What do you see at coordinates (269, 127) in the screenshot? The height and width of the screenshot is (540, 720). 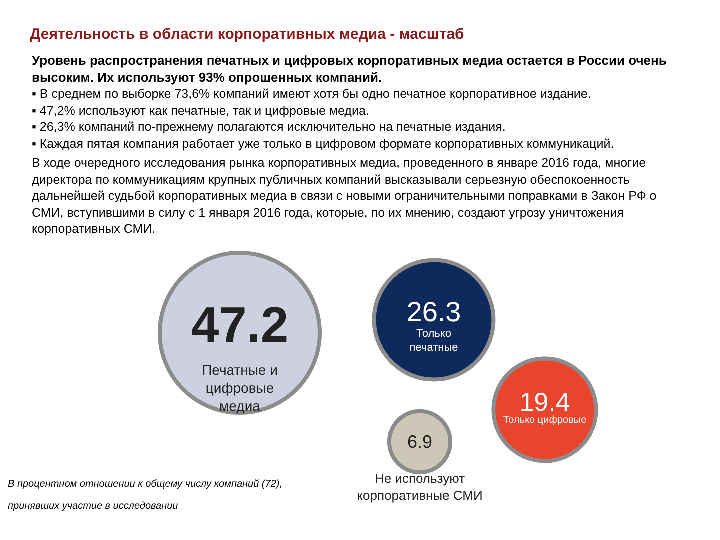 I see `text: ▪ 26,3% компаний по-прежнему полагаются исключительно на печатные издания.` at bounding box center [269, 127].